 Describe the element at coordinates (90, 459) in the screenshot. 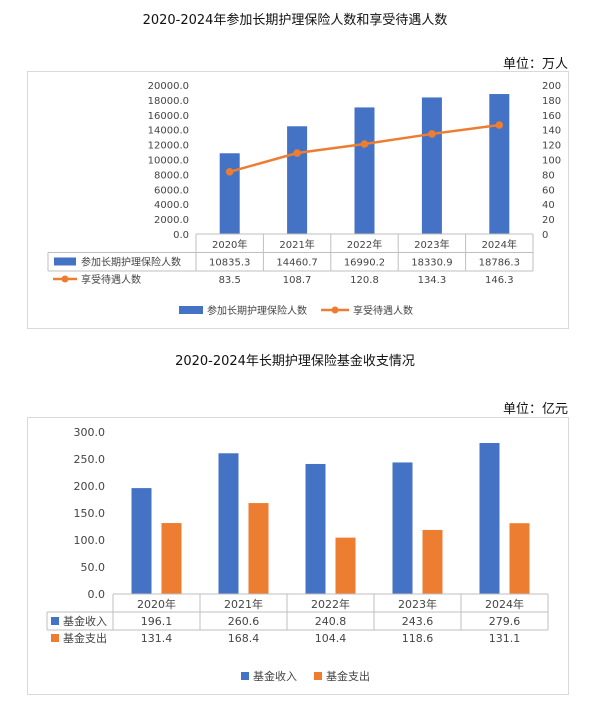

I see `y-tick-label: 250.0` at that location.